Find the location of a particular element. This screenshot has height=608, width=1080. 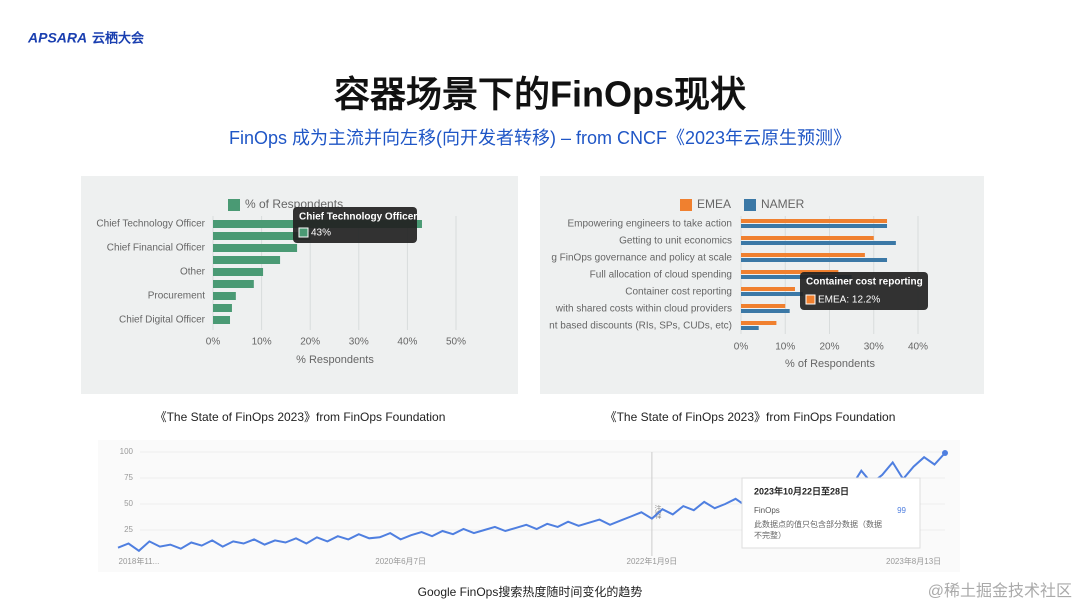

y-tick-label: Getting to unit economics is located at coordinates (675, 241).